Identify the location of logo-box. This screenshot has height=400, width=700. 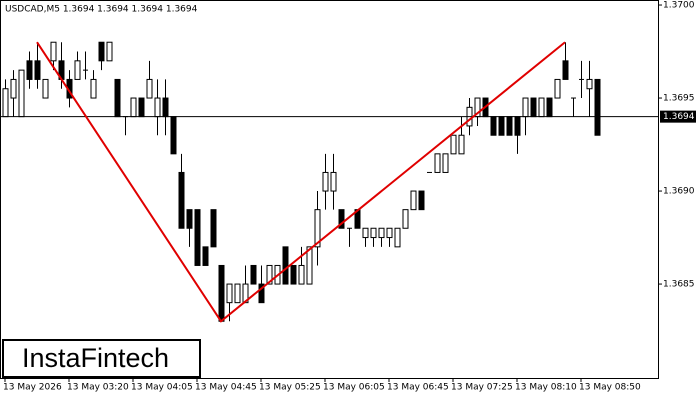
(101, 358).